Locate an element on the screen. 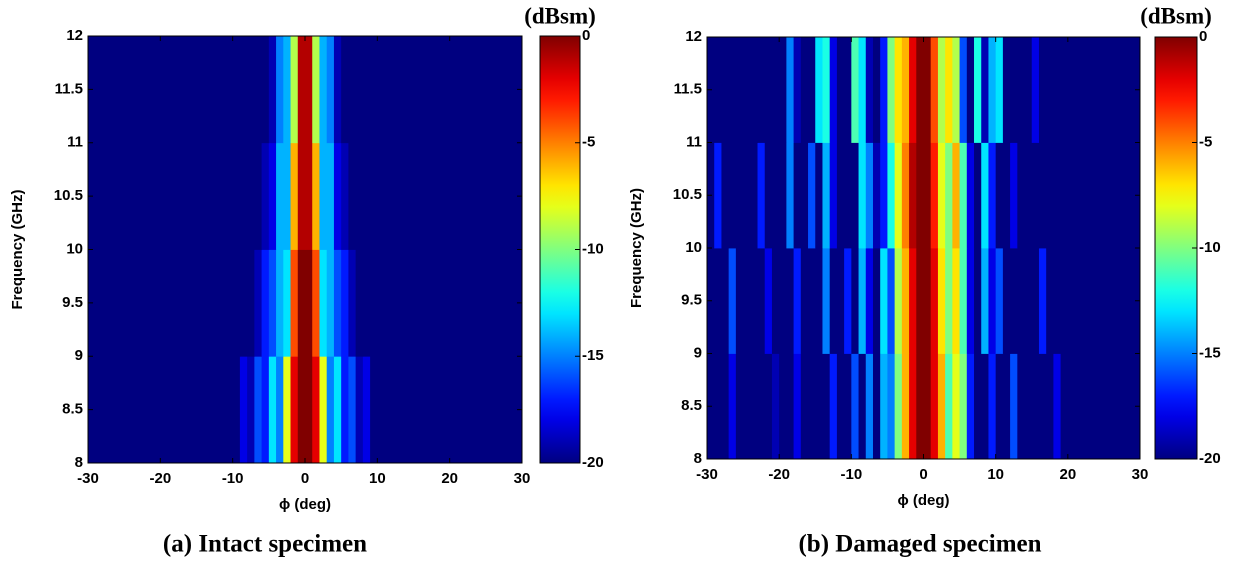  x-tick-label: 0 is located at coordinates (923, 474).